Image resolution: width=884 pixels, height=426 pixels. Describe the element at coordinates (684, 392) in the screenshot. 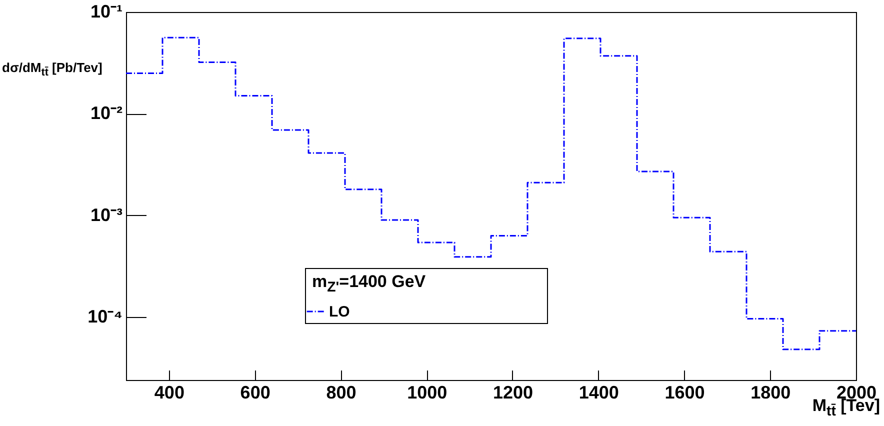

I see `x-tick-label: 1600` at that location.